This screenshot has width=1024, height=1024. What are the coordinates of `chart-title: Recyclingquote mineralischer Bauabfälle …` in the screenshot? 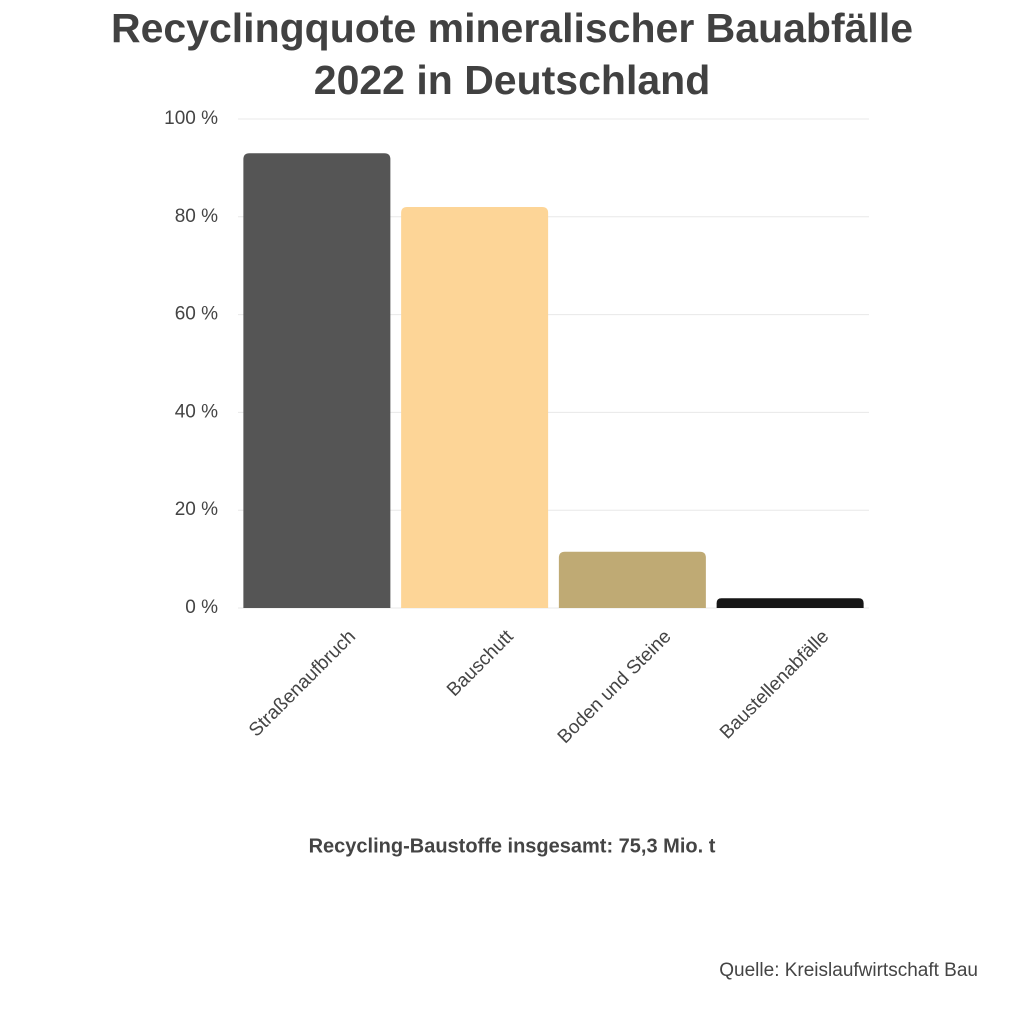 It's located at (512, 54).